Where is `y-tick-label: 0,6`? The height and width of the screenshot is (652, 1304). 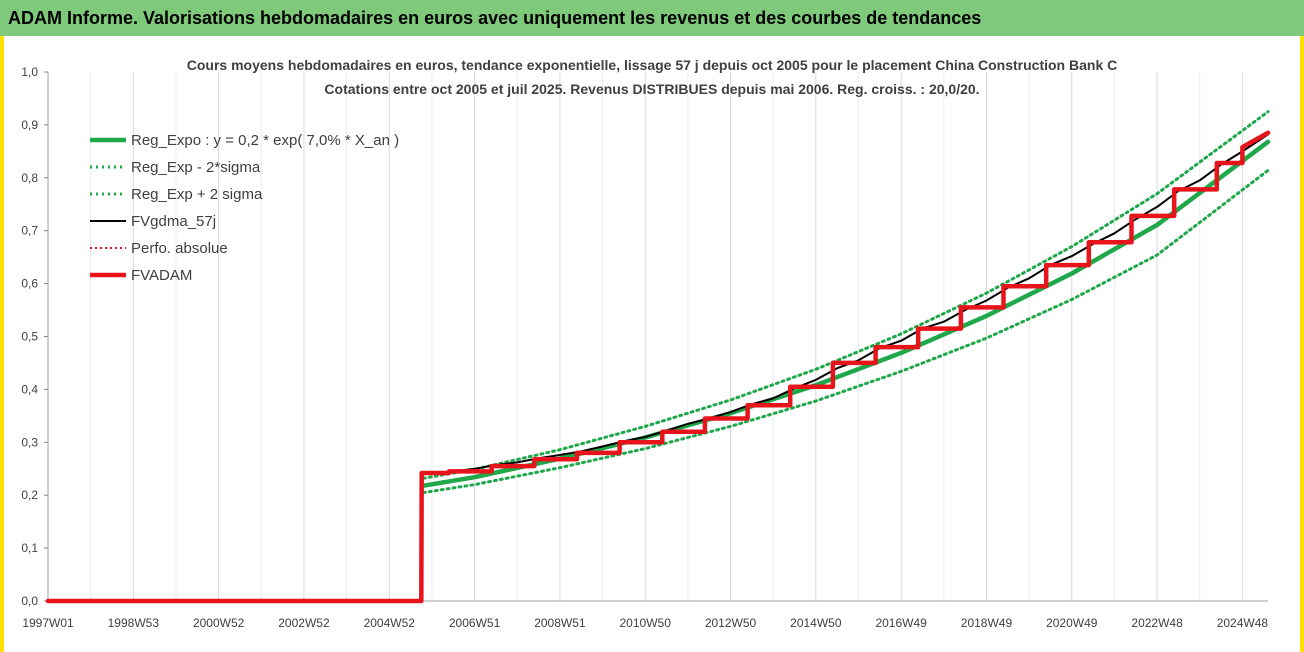 y-tick-label: 0,6 is located at coordinates (29, 284).